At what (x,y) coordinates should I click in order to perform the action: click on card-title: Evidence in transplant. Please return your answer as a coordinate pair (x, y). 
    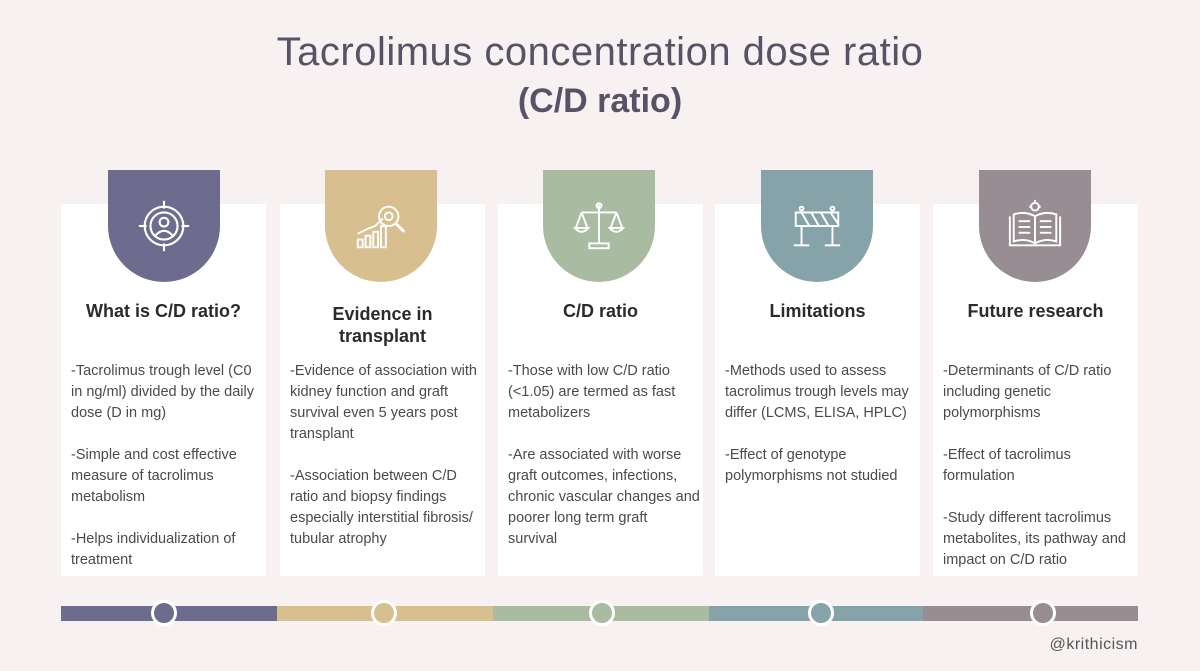
    Looking at the image, I should click on (382, 325).